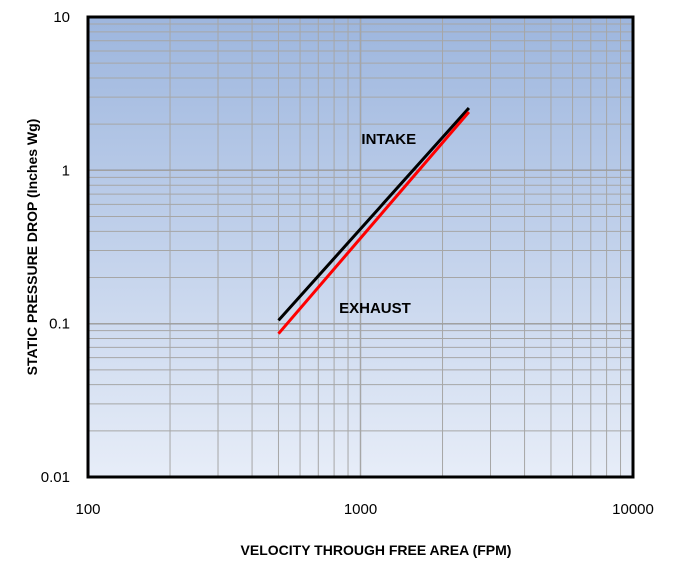 The image size is (674, 569). What do you see at coordinates (55, 247) in the screenshot?
I see `y-tick-labels: 0.01 0.1 1 10` at bounding box center [55, 247].